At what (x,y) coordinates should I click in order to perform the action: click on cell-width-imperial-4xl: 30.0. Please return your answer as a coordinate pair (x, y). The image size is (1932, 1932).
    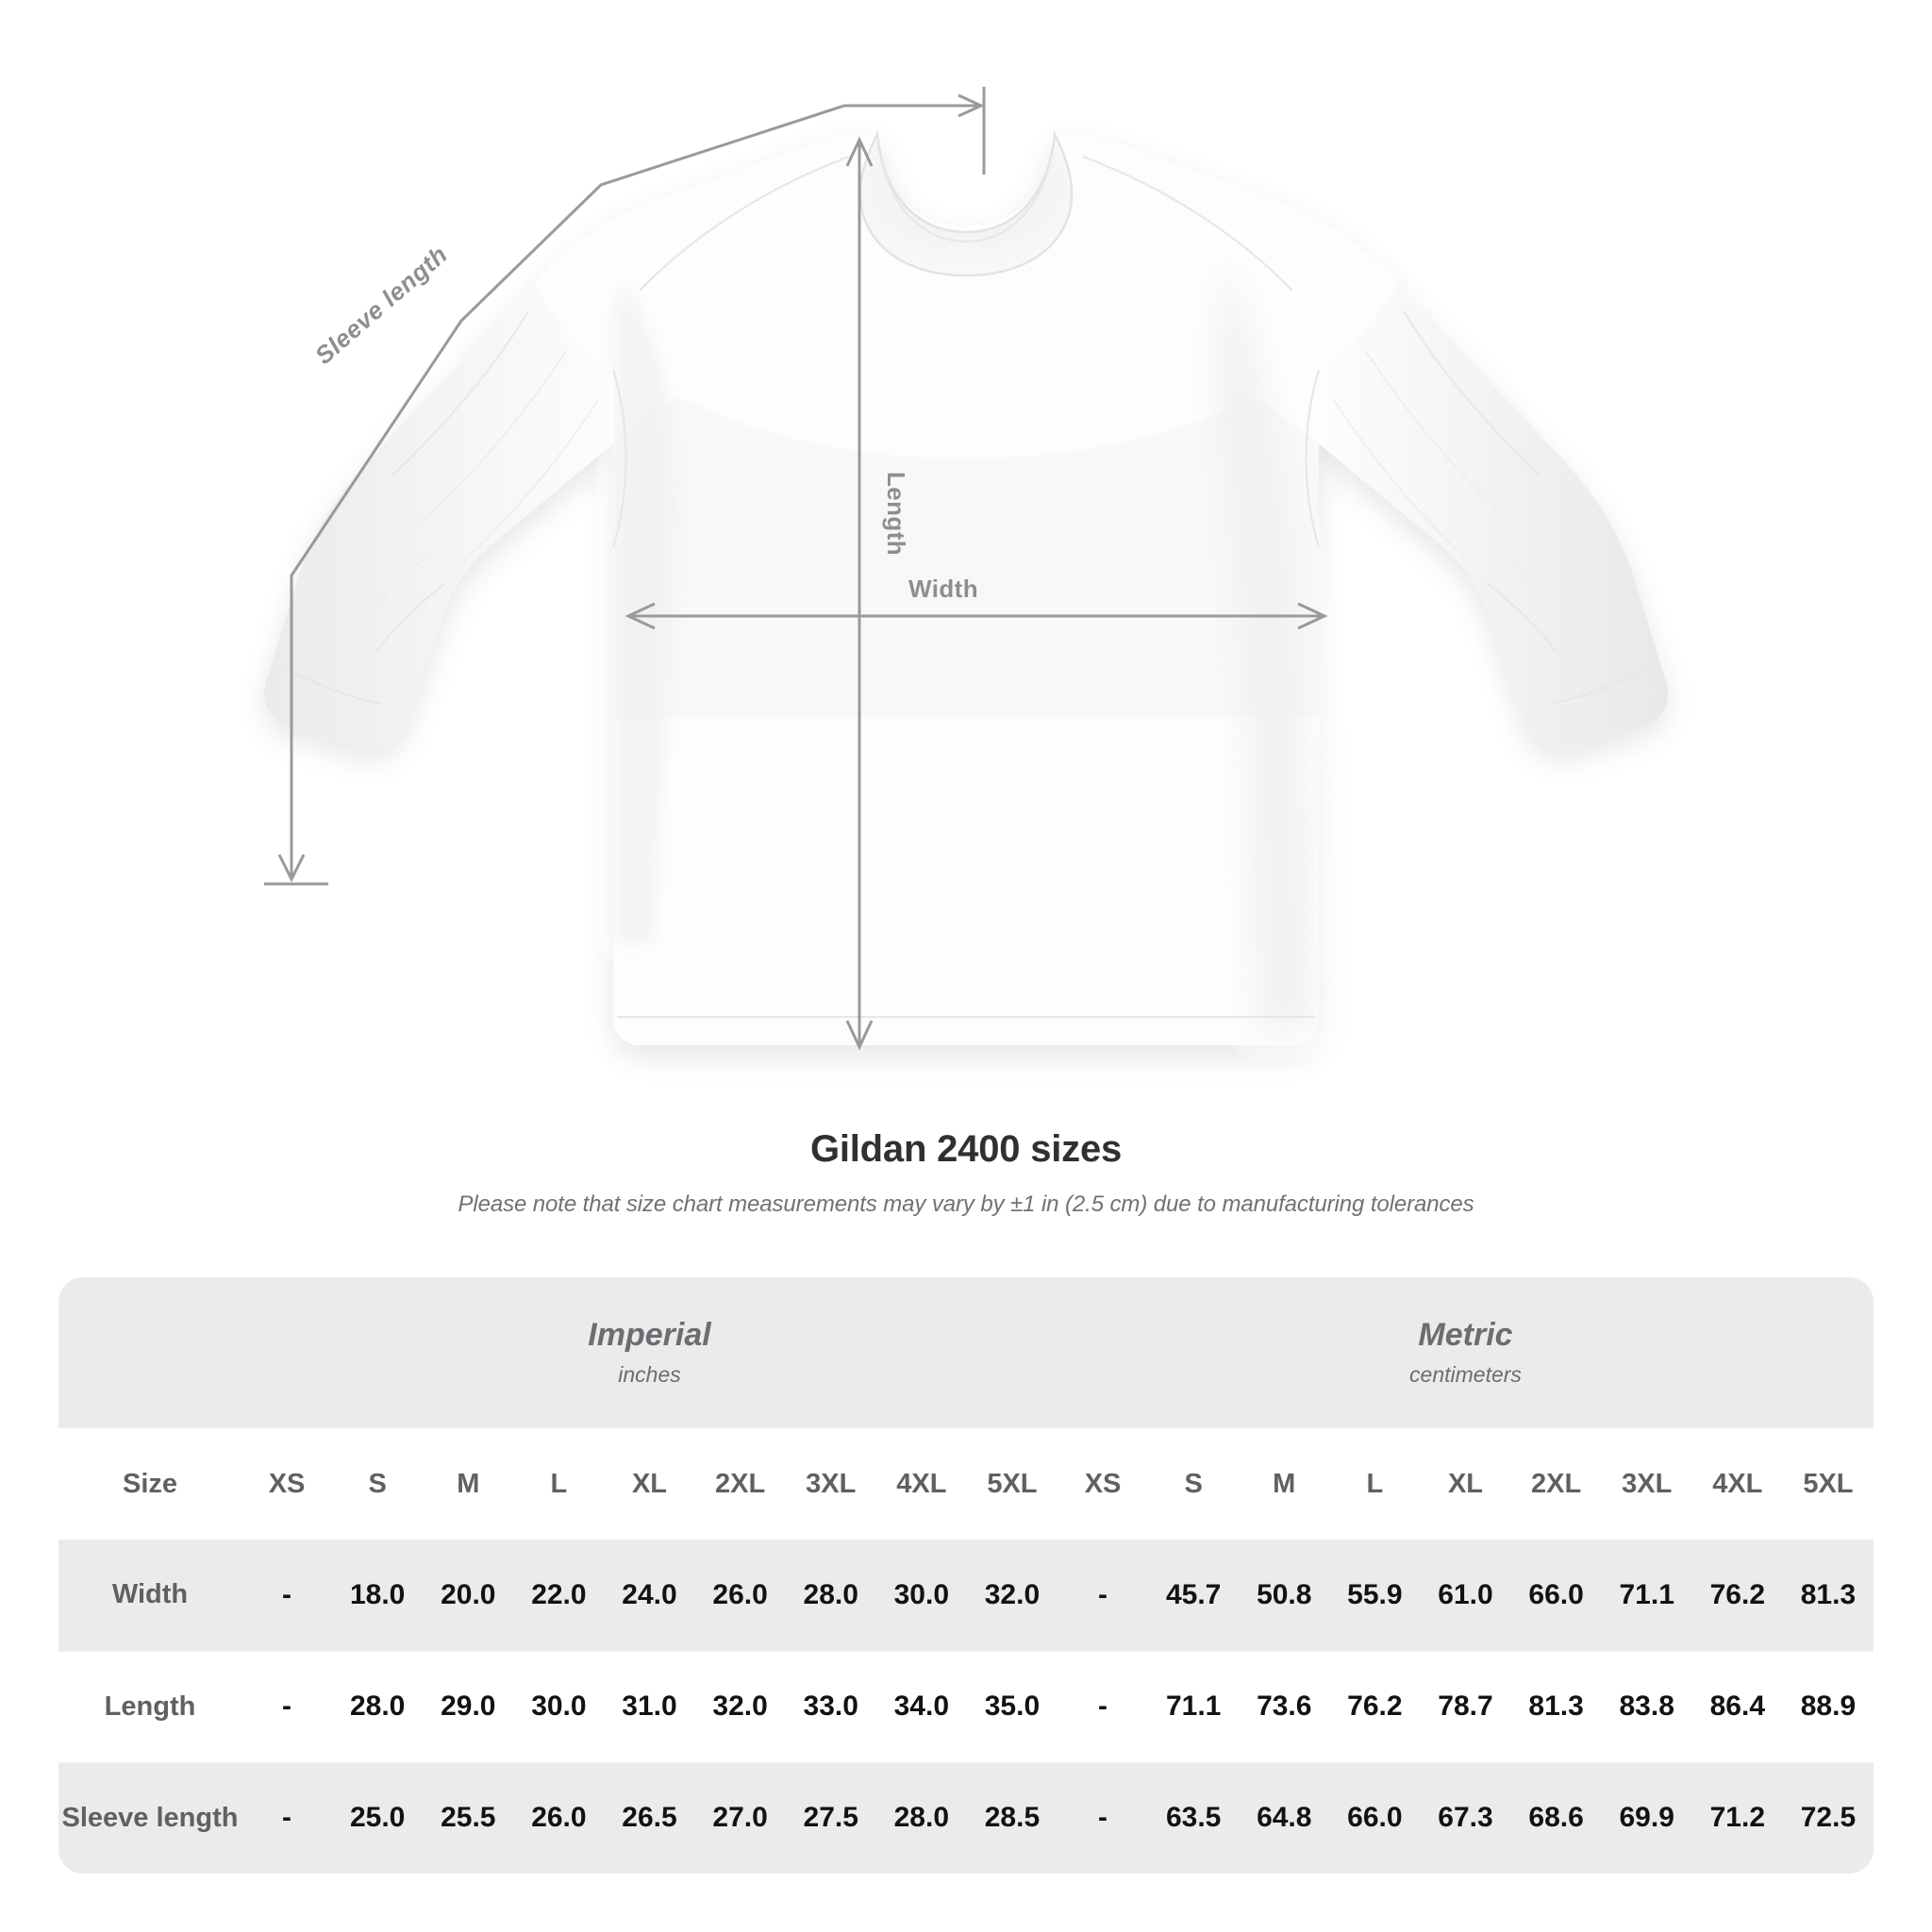
    Looking at the image, I should click on (921, 1596).